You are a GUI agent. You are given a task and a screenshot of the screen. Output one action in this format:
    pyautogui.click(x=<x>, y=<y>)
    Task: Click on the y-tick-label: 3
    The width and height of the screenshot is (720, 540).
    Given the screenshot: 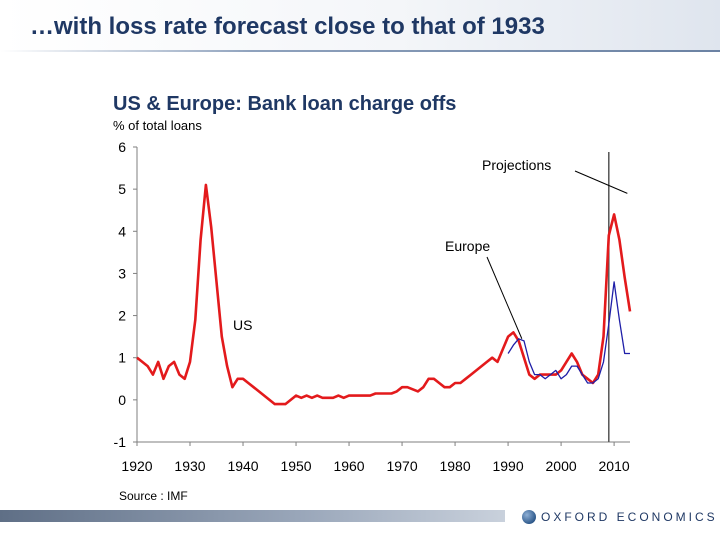 What is the action you would take?
    pyautogui.click(x=122, y=273)
    